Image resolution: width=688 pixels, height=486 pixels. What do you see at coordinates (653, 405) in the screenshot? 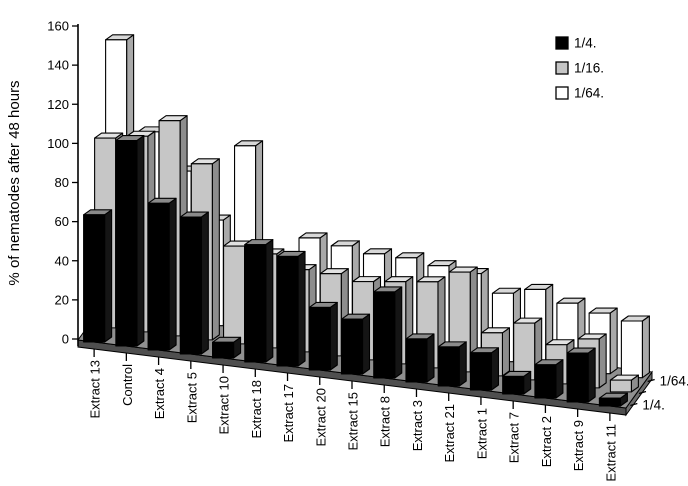
I see `depth-axis-label-1-4: 1/4.` at bounding box center [653, 405].